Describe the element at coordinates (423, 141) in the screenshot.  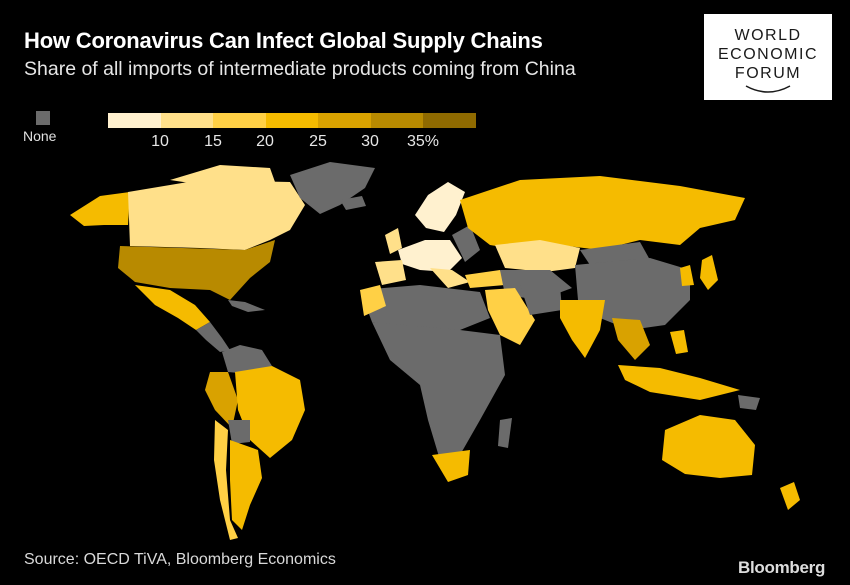
I see `legend-tick: 35%` at that location.